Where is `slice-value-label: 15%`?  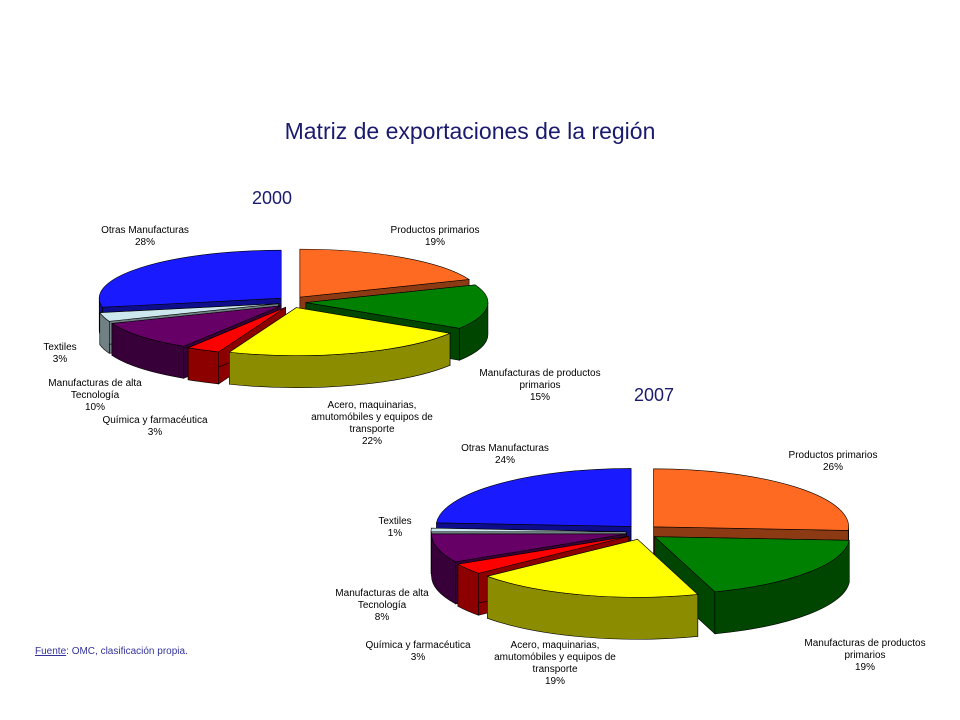
slice-value-label: 15% is located at coordinates (539, 397).